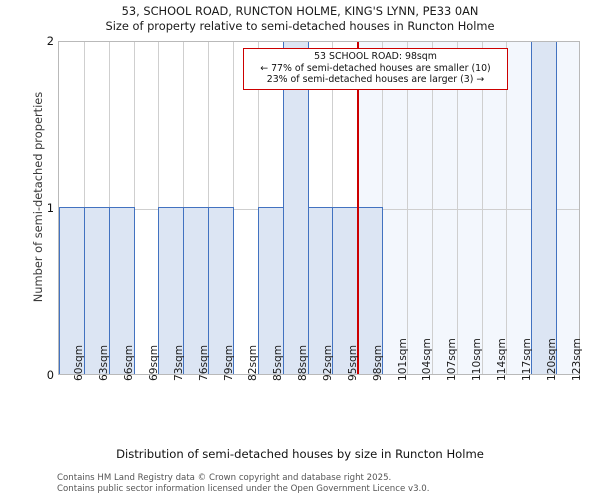  Describe the element at coordinates (328, 362) in the screenshot. I see `x-tick-92sqm: 92sqm` at that location.